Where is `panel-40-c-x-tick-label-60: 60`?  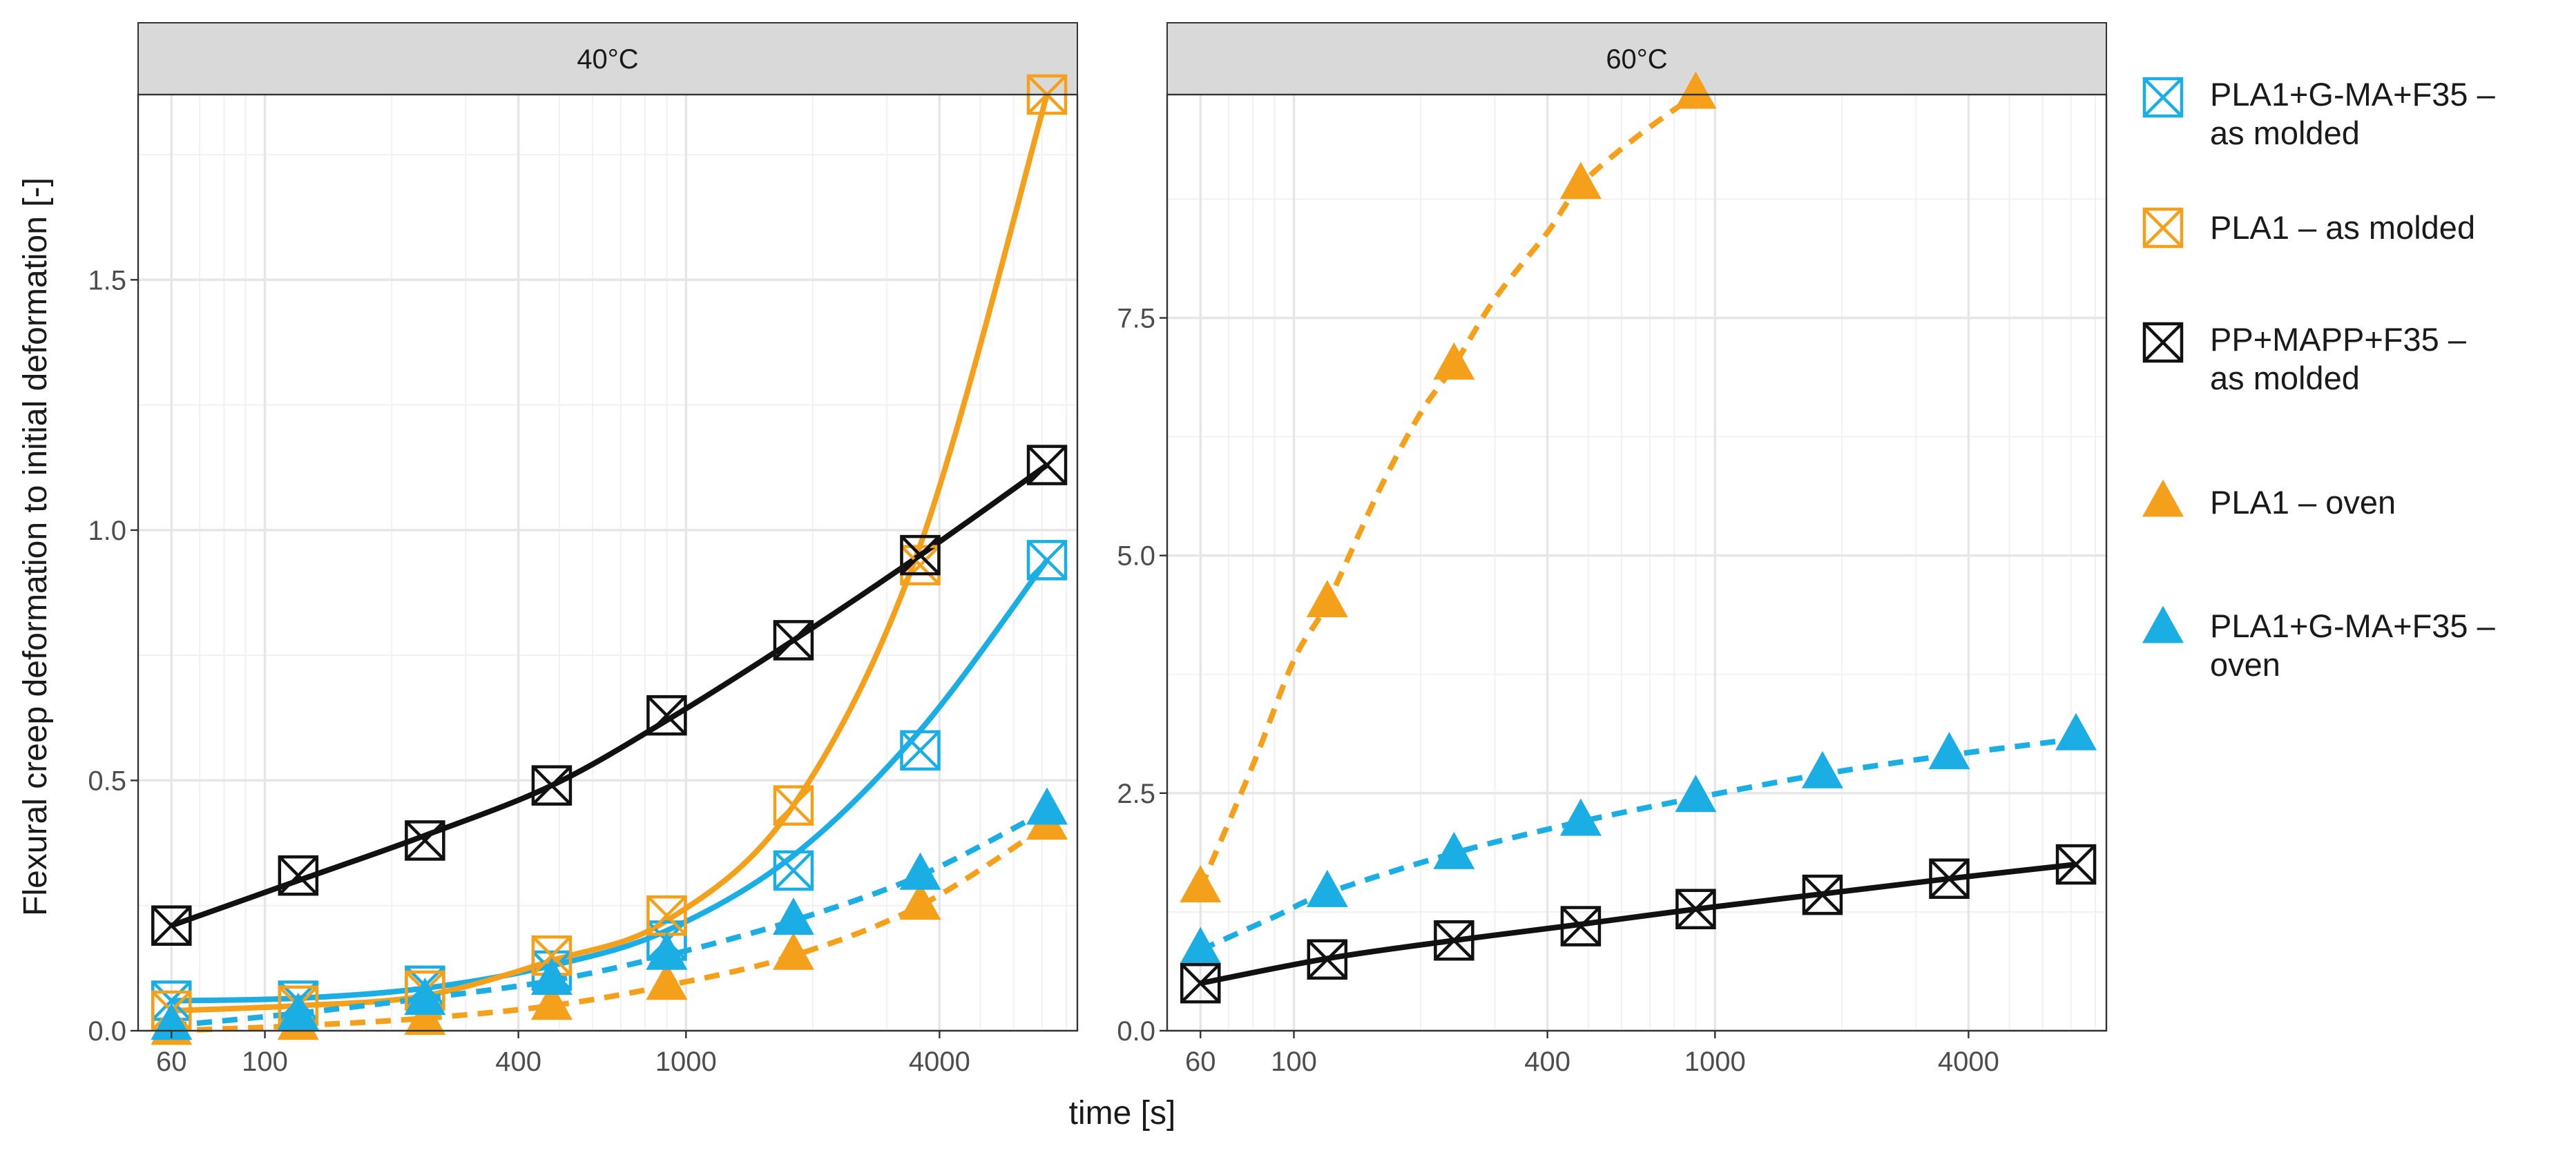
panel-40-c-x-tick-label-60: 60 is located at coordinates (171, 1062).